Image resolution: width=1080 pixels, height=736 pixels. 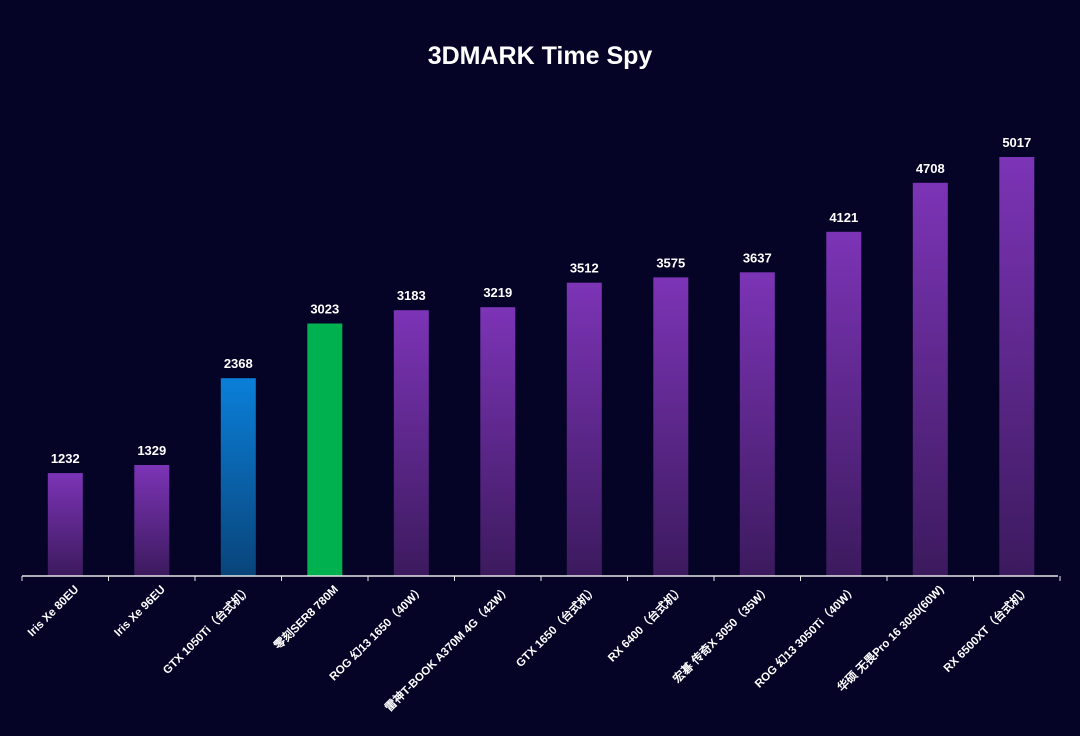 What do you see at coordinates (540, 56) in the screenshot?
I see `chart-title: 3DMARK Time Spy` at bounding box center [540, 56].